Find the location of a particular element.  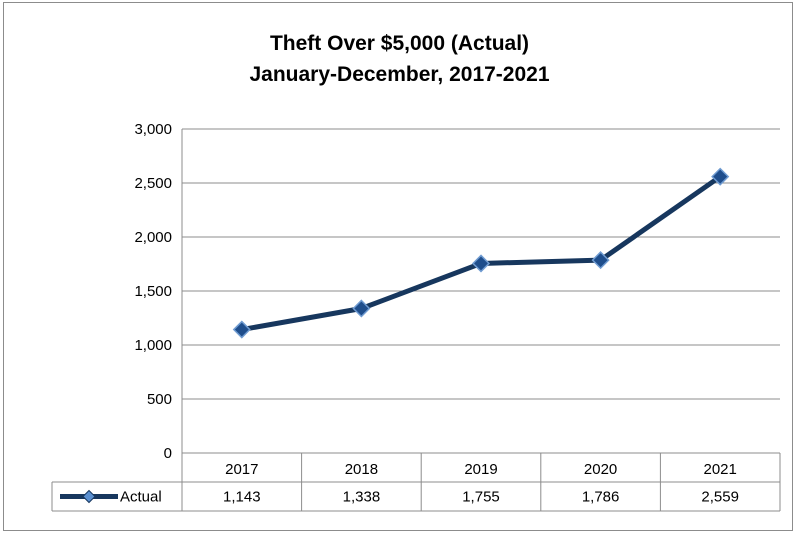

x-tick-label: 2018 is located at coordinates (361, 469).